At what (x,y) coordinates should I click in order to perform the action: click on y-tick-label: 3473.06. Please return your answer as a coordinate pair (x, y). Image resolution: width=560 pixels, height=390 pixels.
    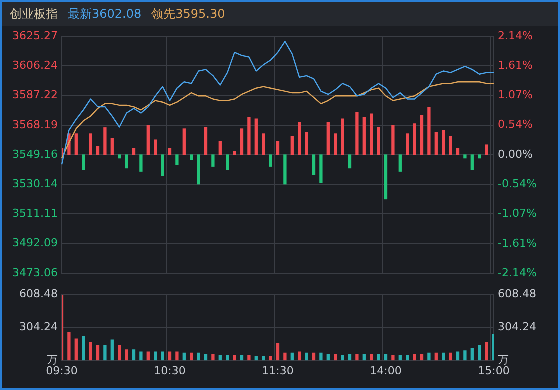
    Looking at the image, I should click on (35, 273).